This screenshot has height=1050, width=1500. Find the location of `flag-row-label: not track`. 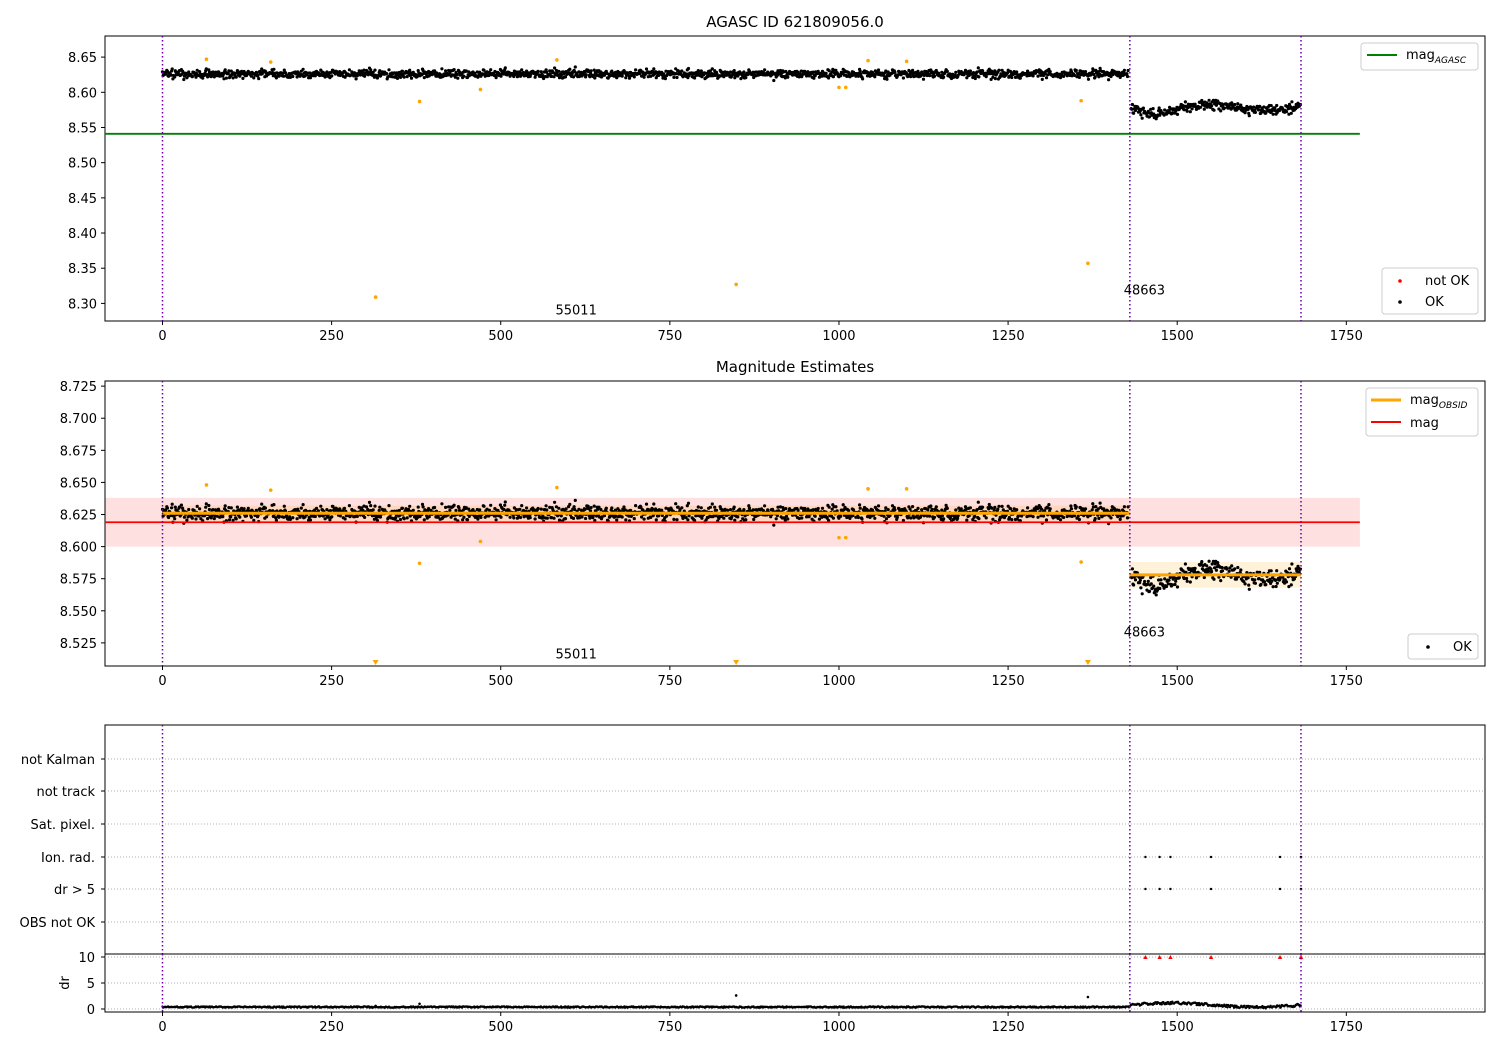

flag-row-label: not track is located at coordinates (65, 792).